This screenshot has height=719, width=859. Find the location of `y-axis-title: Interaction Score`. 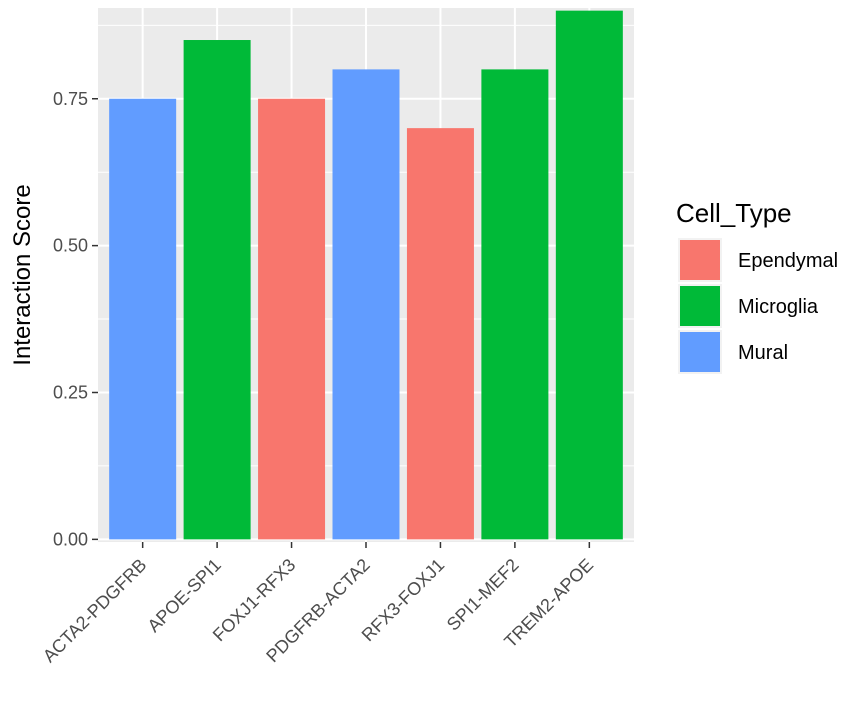

y-axis-title: Interaction Score is located at coordinates (22, 274).